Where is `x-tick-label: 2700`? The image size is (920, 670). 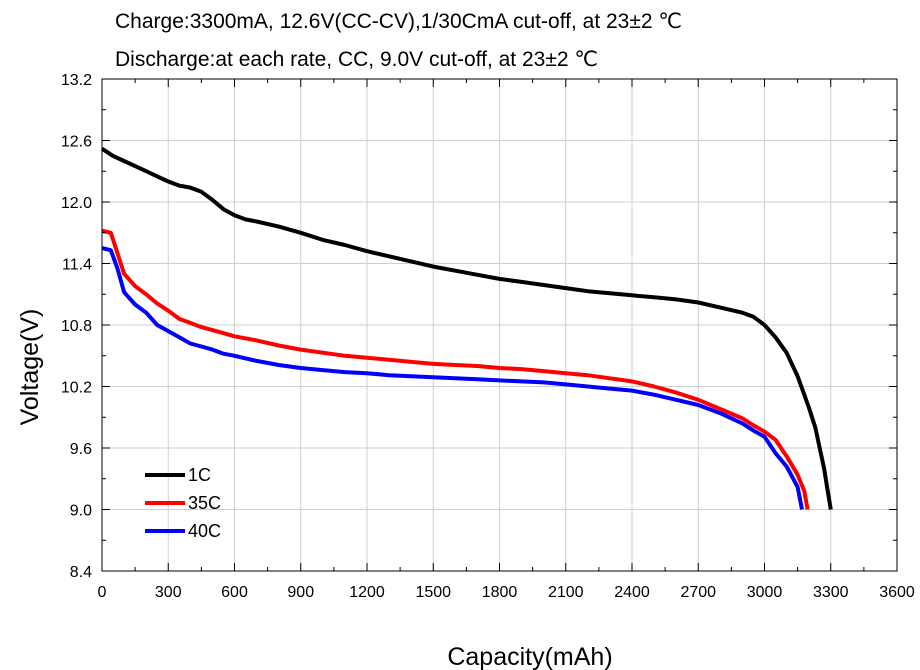 x-tick-label: 2700 is located at coordinates (698, 592).